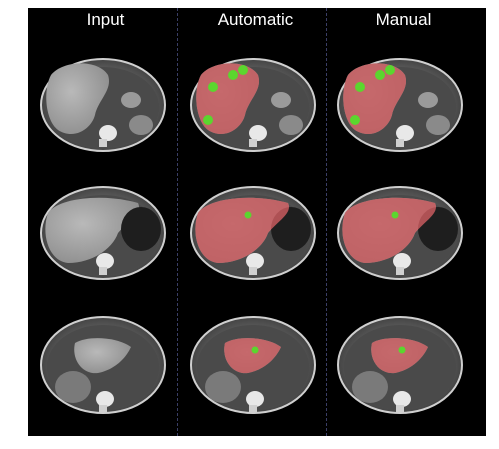 The width and height of the screenshot is (499, 449). I want to click on stomach, so click(141, 229).